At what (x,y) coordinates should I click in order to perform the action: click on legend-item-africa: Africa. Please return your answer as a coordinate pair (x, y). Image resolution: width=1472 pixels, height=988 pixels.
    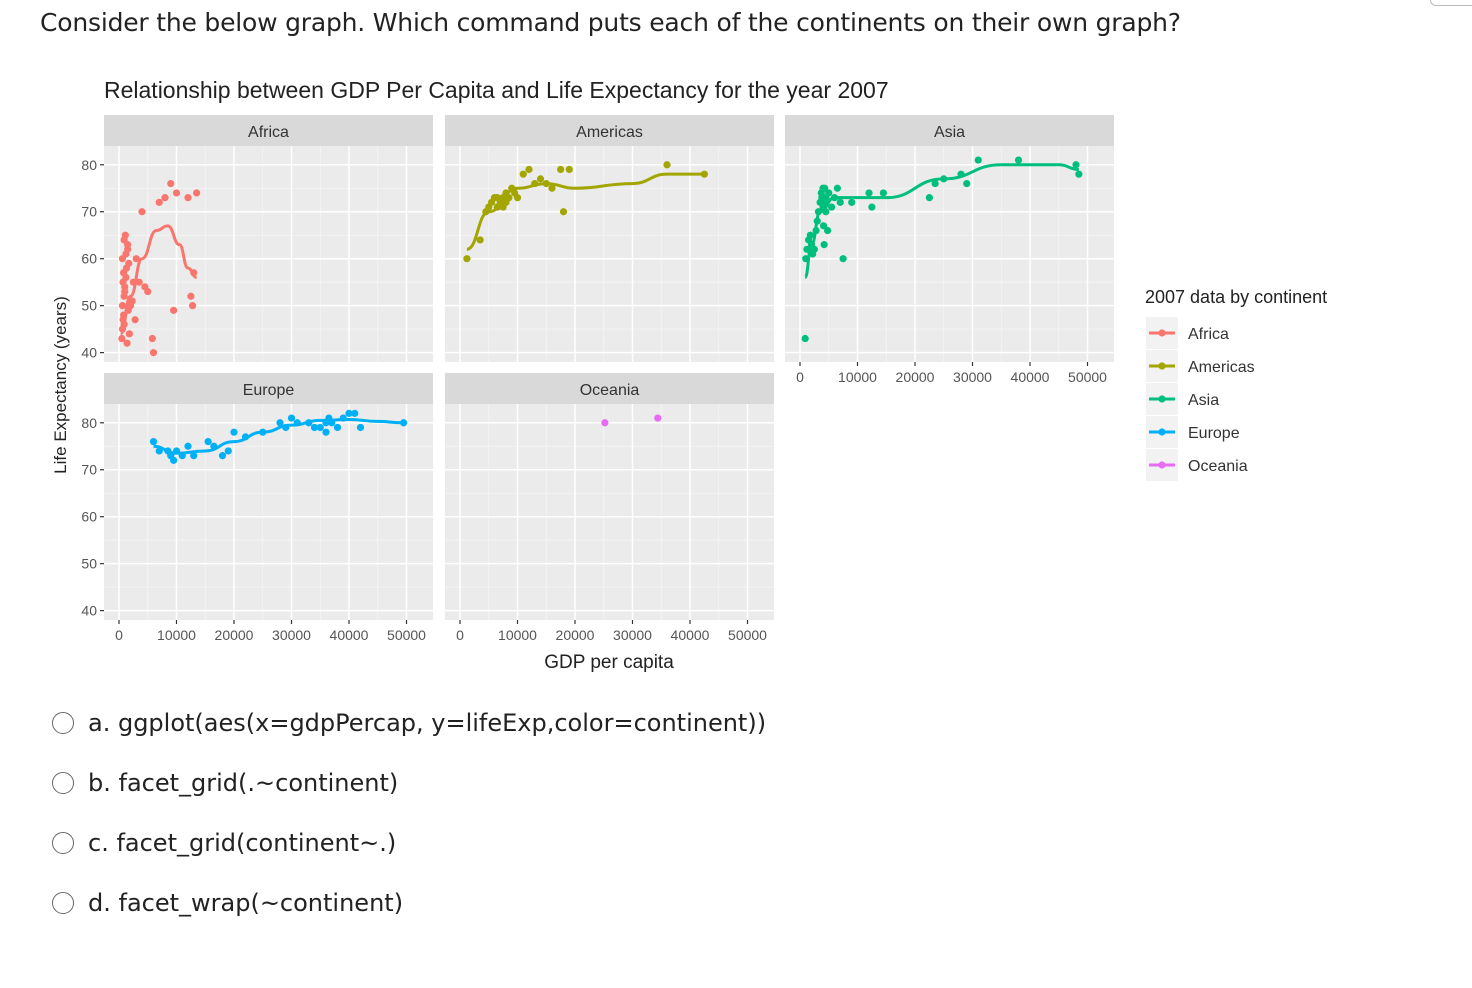
    Looking at the image, I should click on (1187, 333).